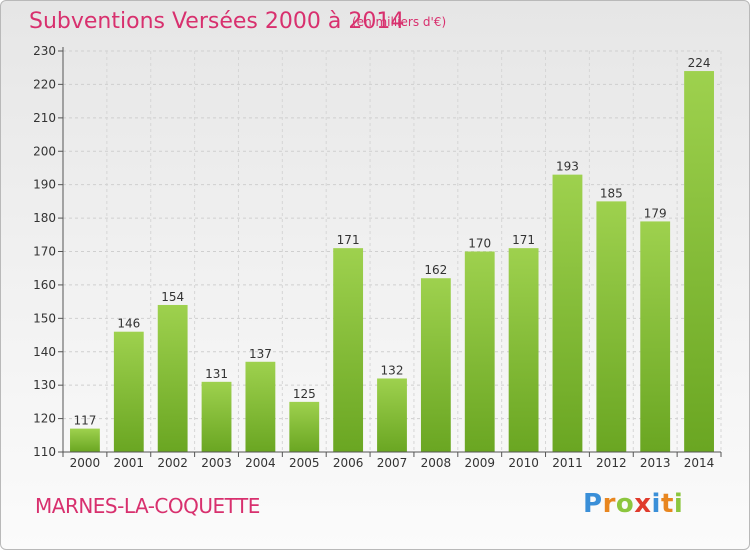 The width and height of the screenshot is (750, 550). I want to click on x-tick-label: 2011, so click(567, 463).